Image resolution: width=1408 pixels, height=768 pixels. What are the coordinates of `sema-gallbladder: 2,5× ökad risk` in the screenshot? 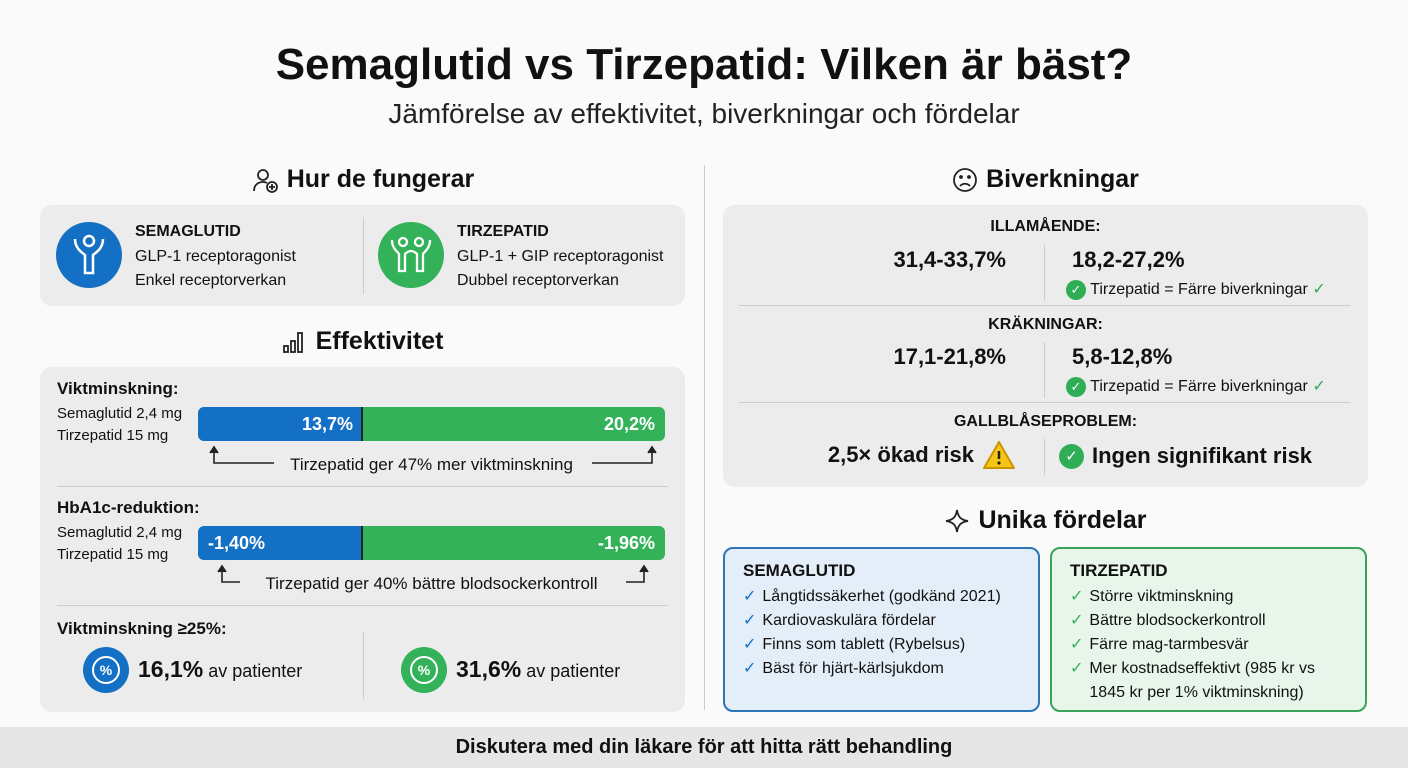 It's located at (869, 455).